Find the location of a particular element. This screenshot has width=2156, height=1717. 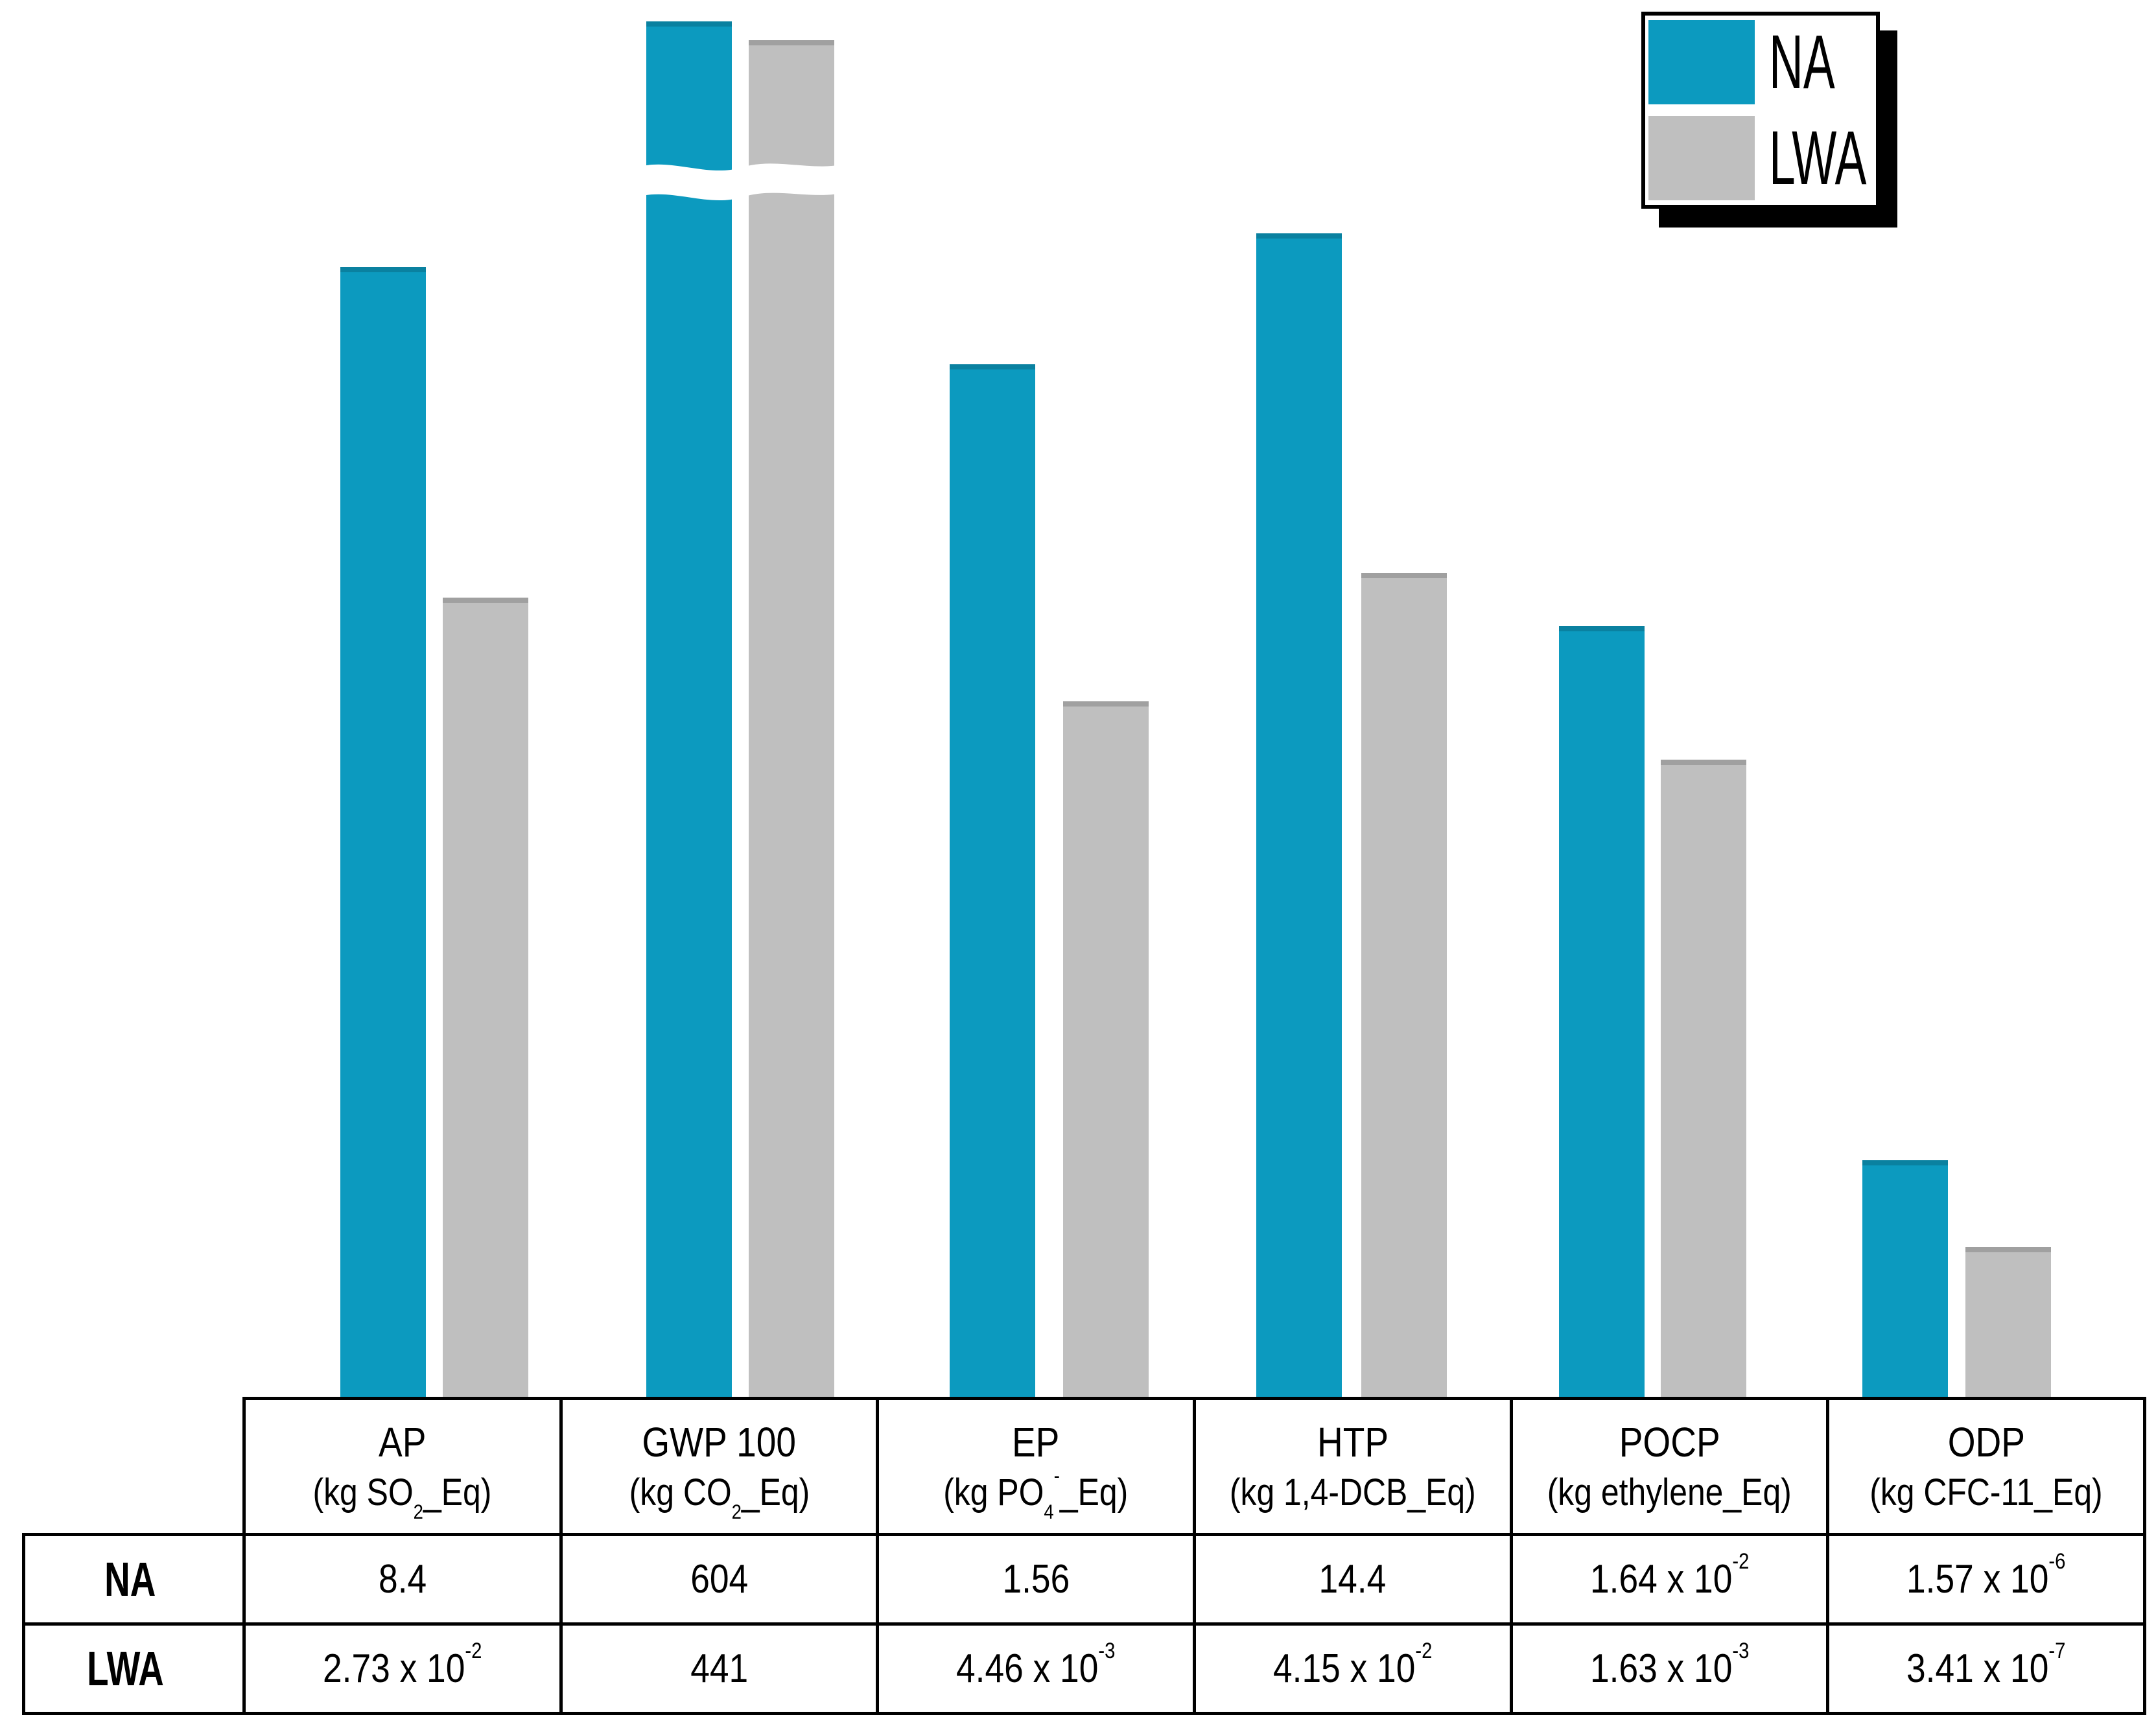

legend-swatch-lwa is located at coordinates (1701, 158).